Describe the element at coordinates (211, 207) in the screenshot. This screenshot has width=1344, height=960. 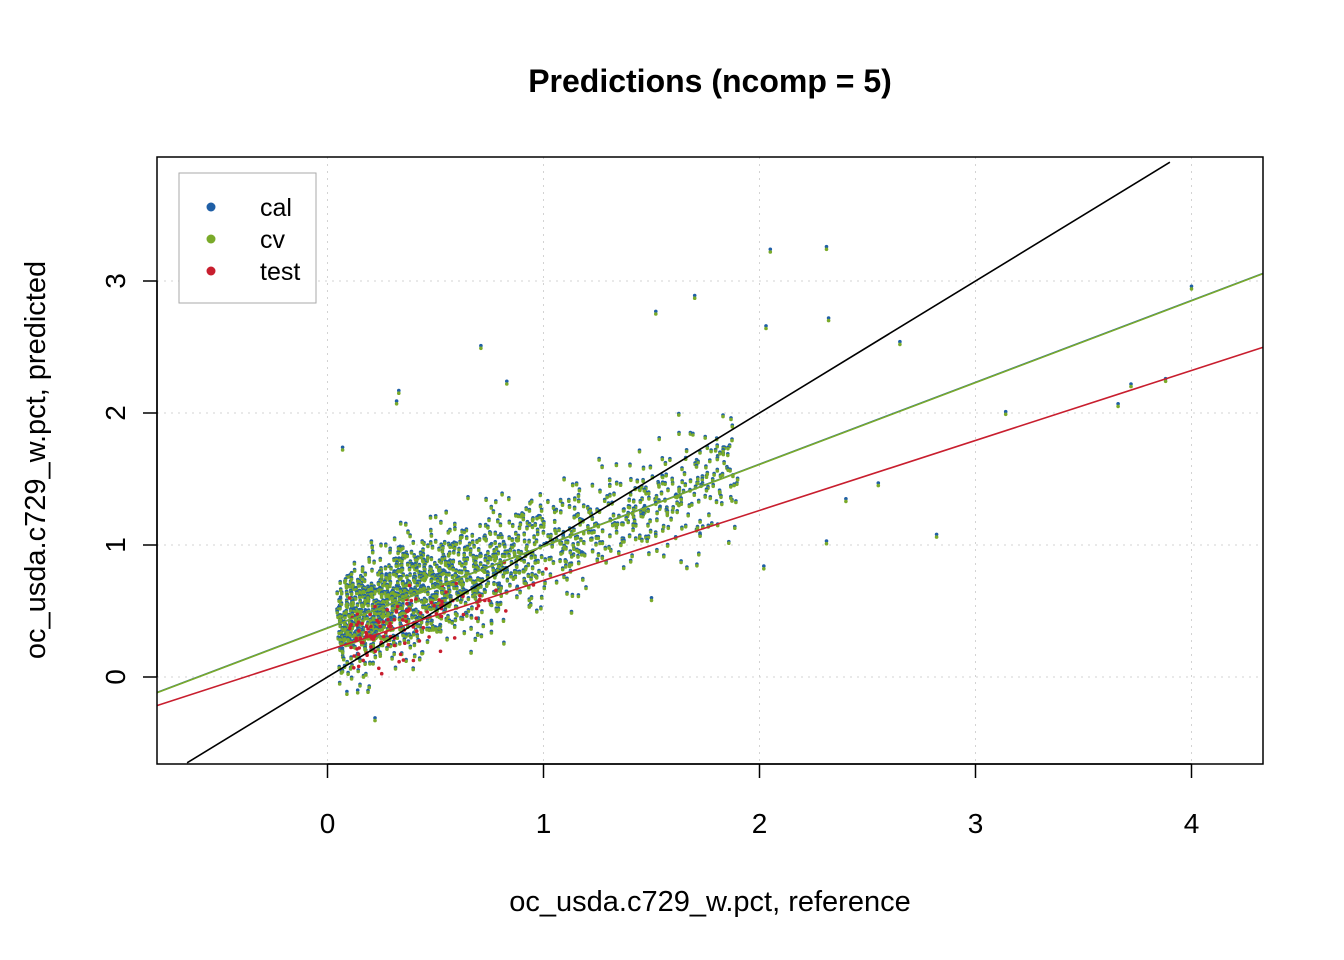
I see `legend-marker` at that location.